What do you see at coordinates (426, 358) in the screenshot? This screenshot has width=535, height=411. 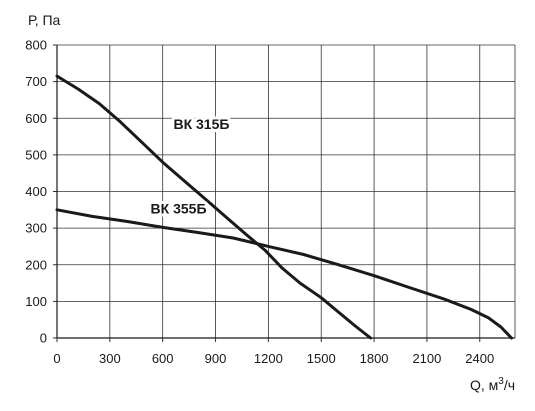 I see `x-tick-label: 2100` at bounding box center [426, 358].